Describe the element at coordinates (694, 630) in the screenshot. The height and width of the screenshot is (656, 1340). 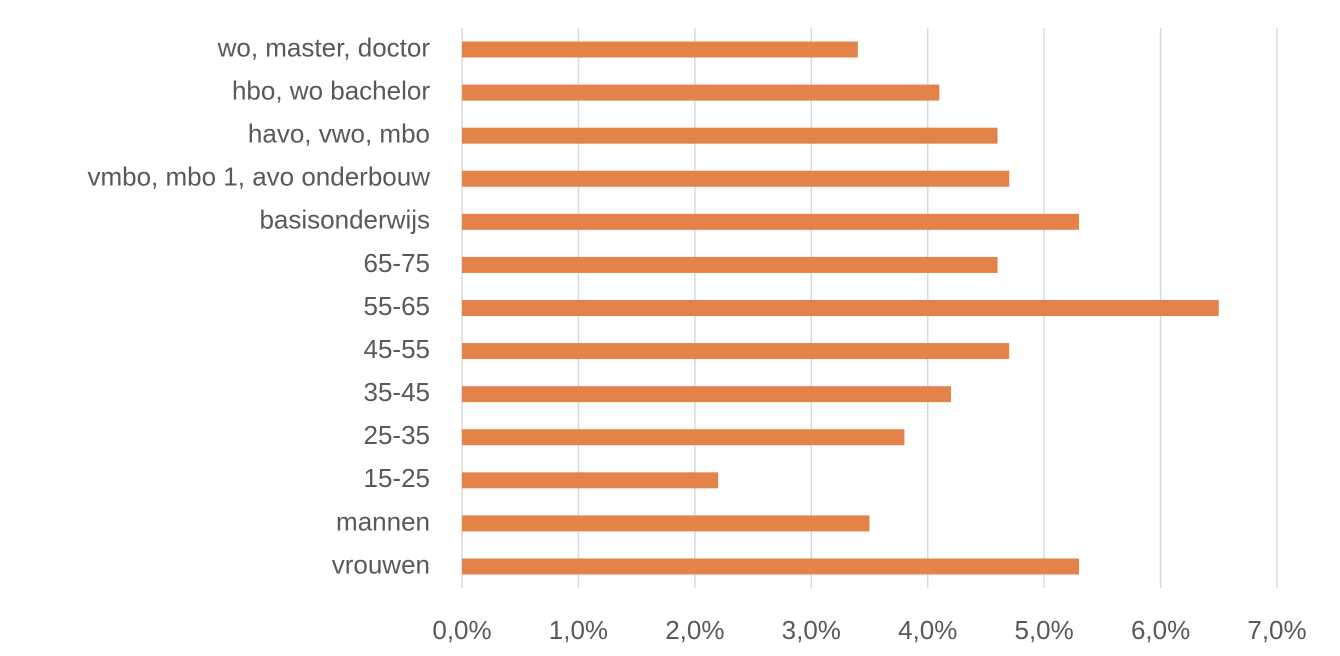
I see `x-tick-label: 2,0%` at that location.